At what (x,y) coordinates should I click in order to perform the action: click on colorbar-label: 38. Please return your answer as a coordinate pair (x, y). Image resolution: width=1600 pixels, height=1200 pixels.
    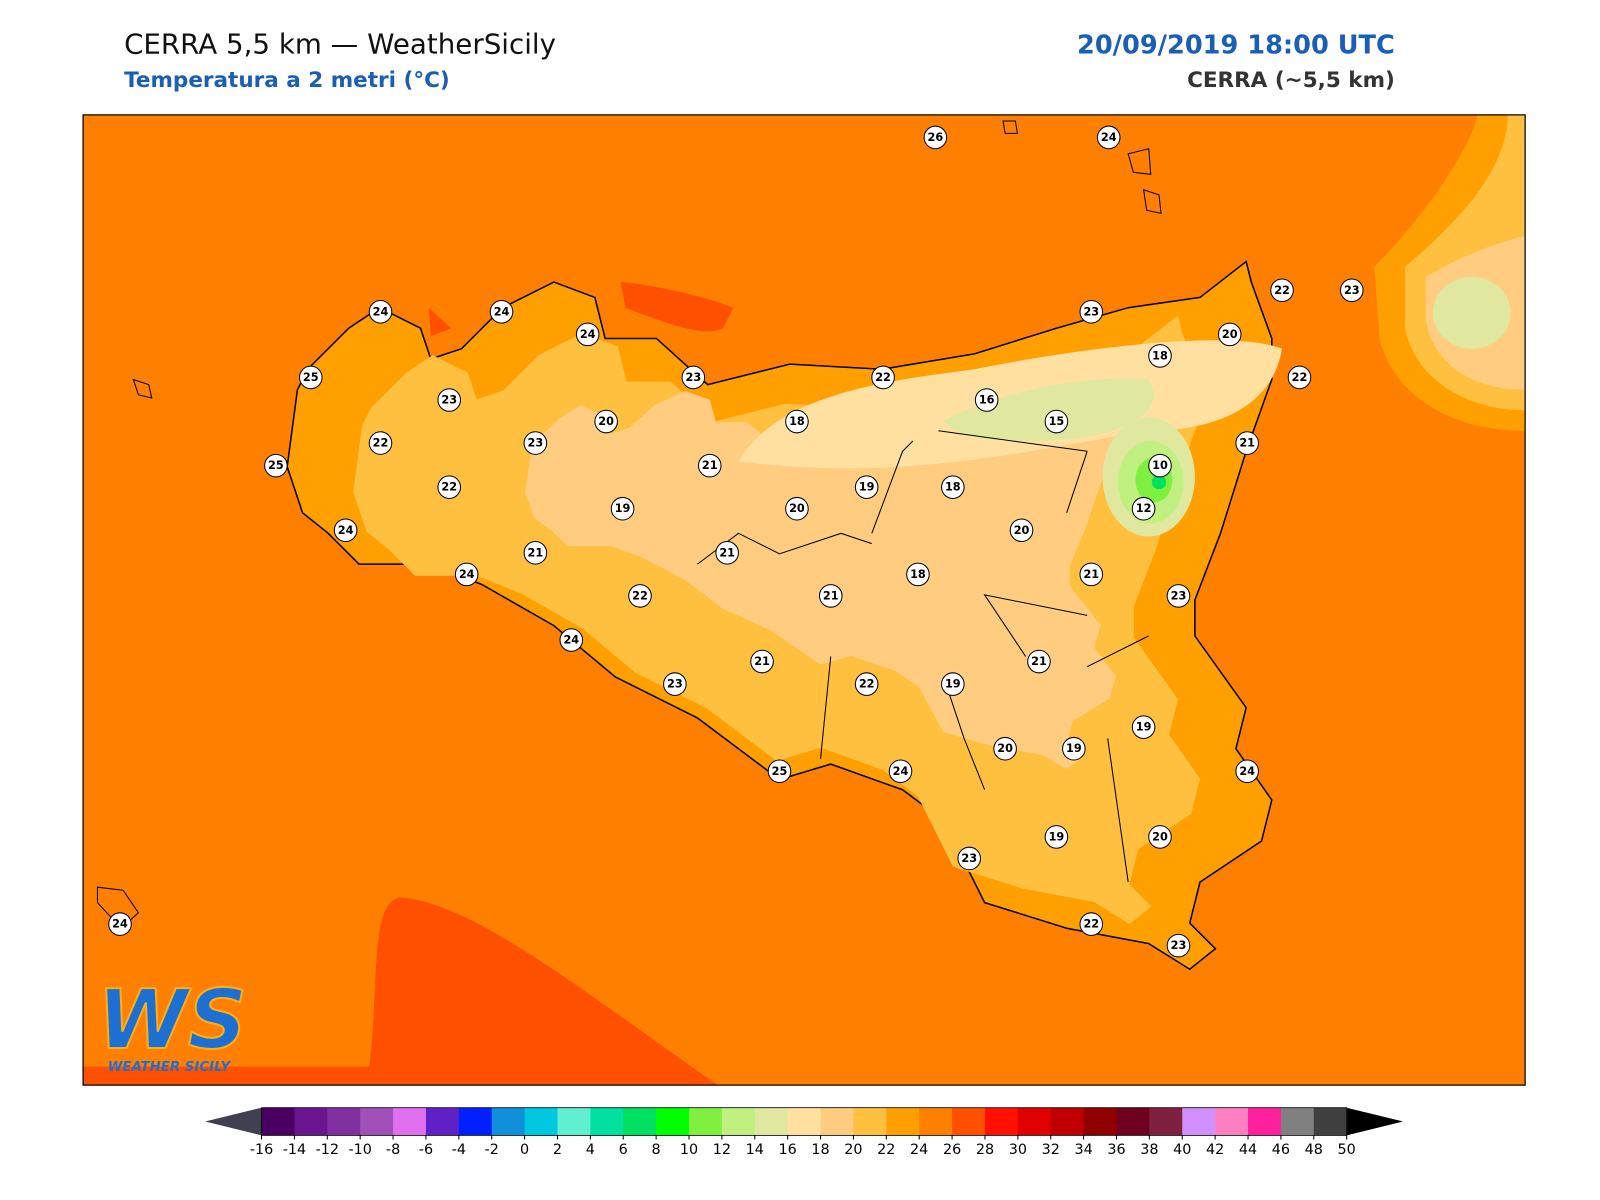
    Looking at the image, I should click on (1149, 1150).